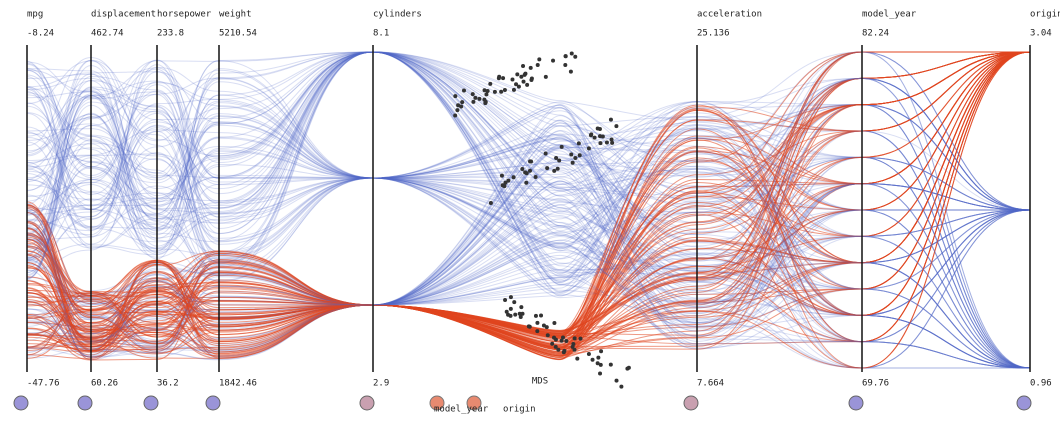  What do you see at coordinates (1041, 34) in the screenshot?
I see `axis-max: 3.04` at bounding box center [1041, 34].